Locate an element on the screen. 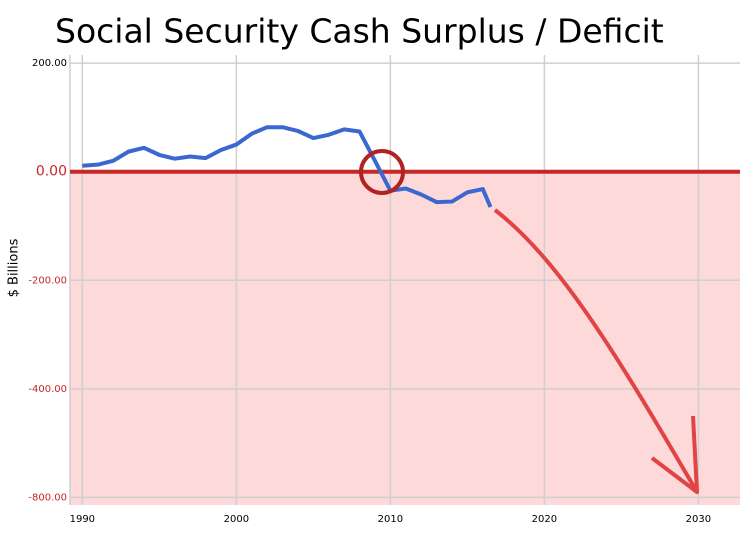  x-tick-label: 2010 is located at coordinates (390, 519).